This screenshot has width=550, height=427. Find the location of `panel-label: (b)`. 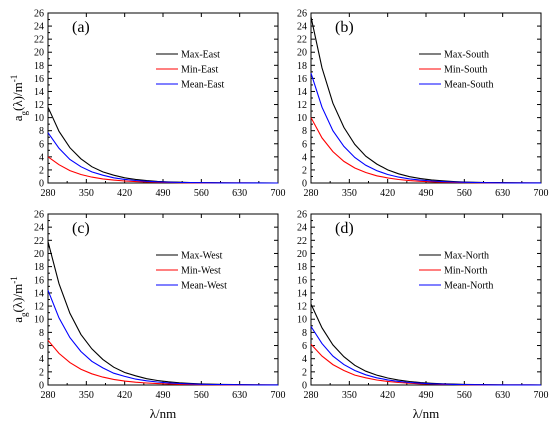

panel-label: (b) is located at coordinates (344, 27).